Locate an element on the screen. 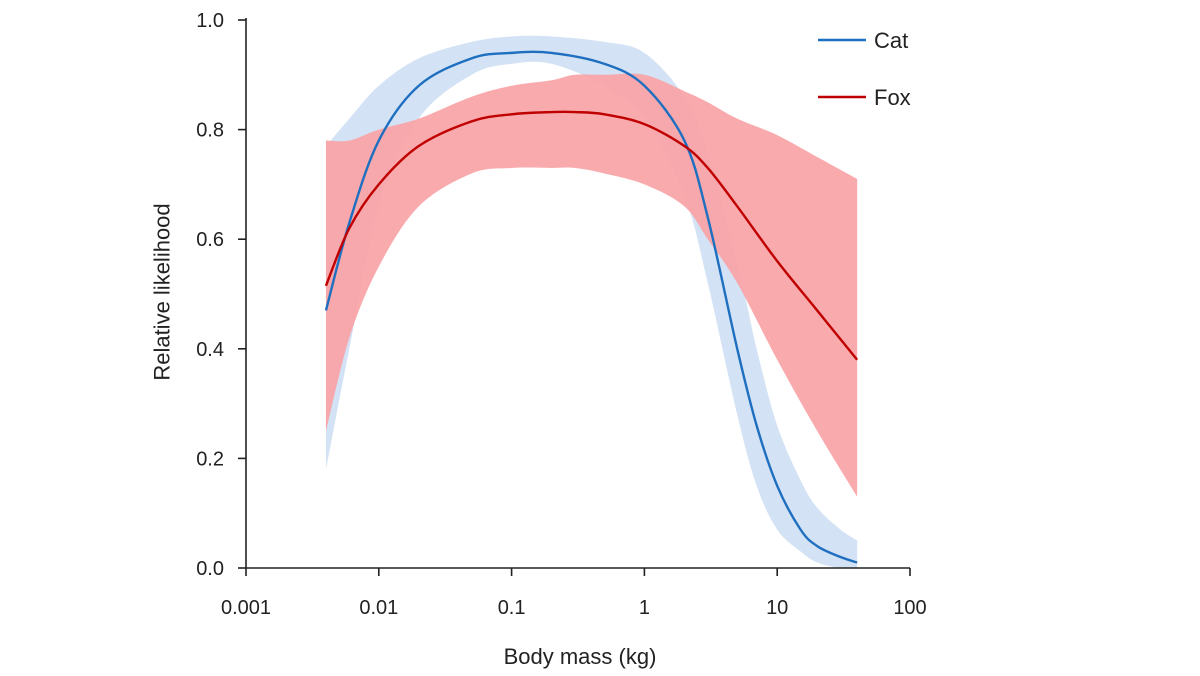 The height and width of the screenshot is (676, 1200). y-tick-label: 1.0 is located at coordinates (210, 21).